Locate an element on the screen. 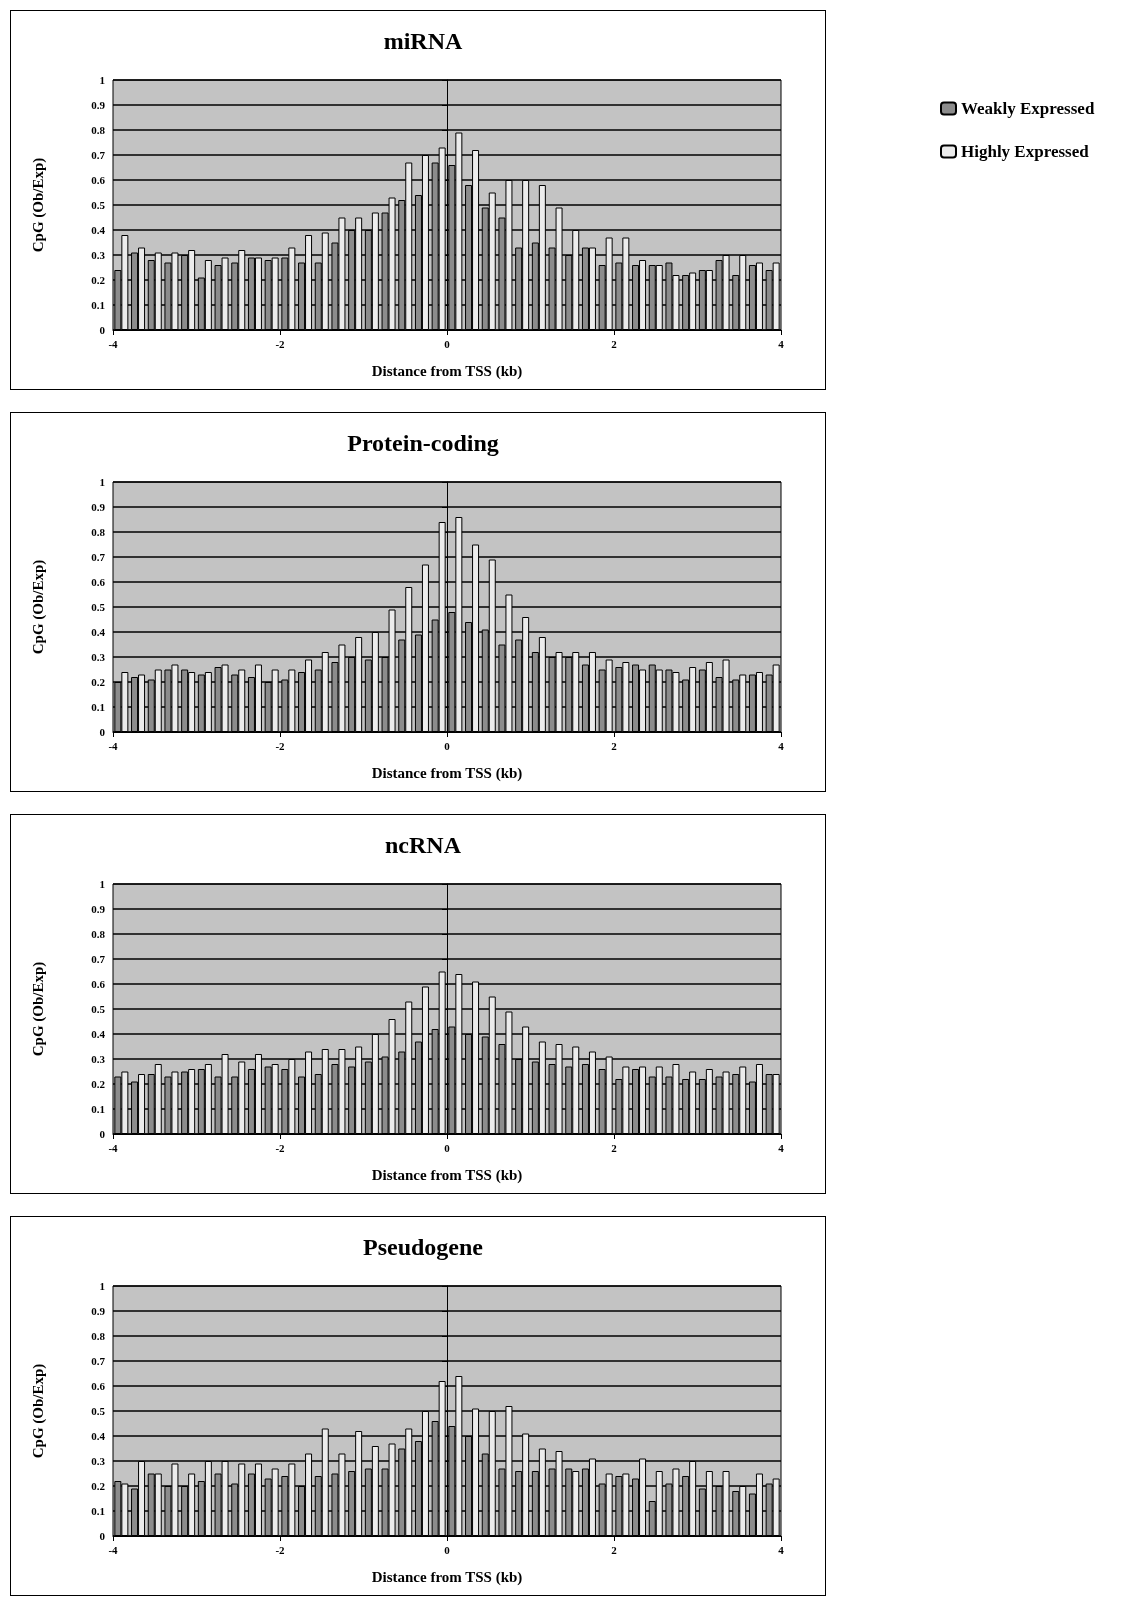  legend-label: Weakly Expressed is located at coordinates (1028, 108).